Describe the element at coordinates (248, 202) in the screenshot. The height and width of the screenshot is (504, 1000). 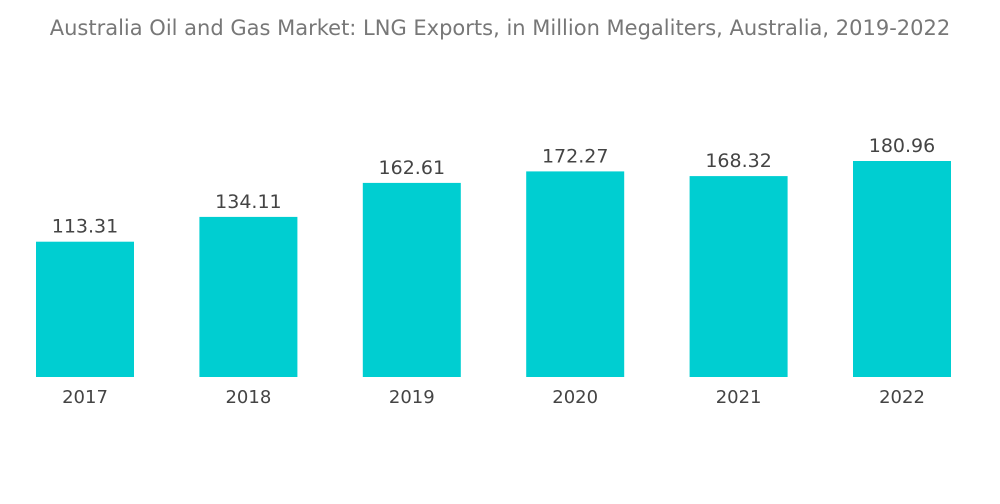
I see `value-label-2018: 134.11` at that location.